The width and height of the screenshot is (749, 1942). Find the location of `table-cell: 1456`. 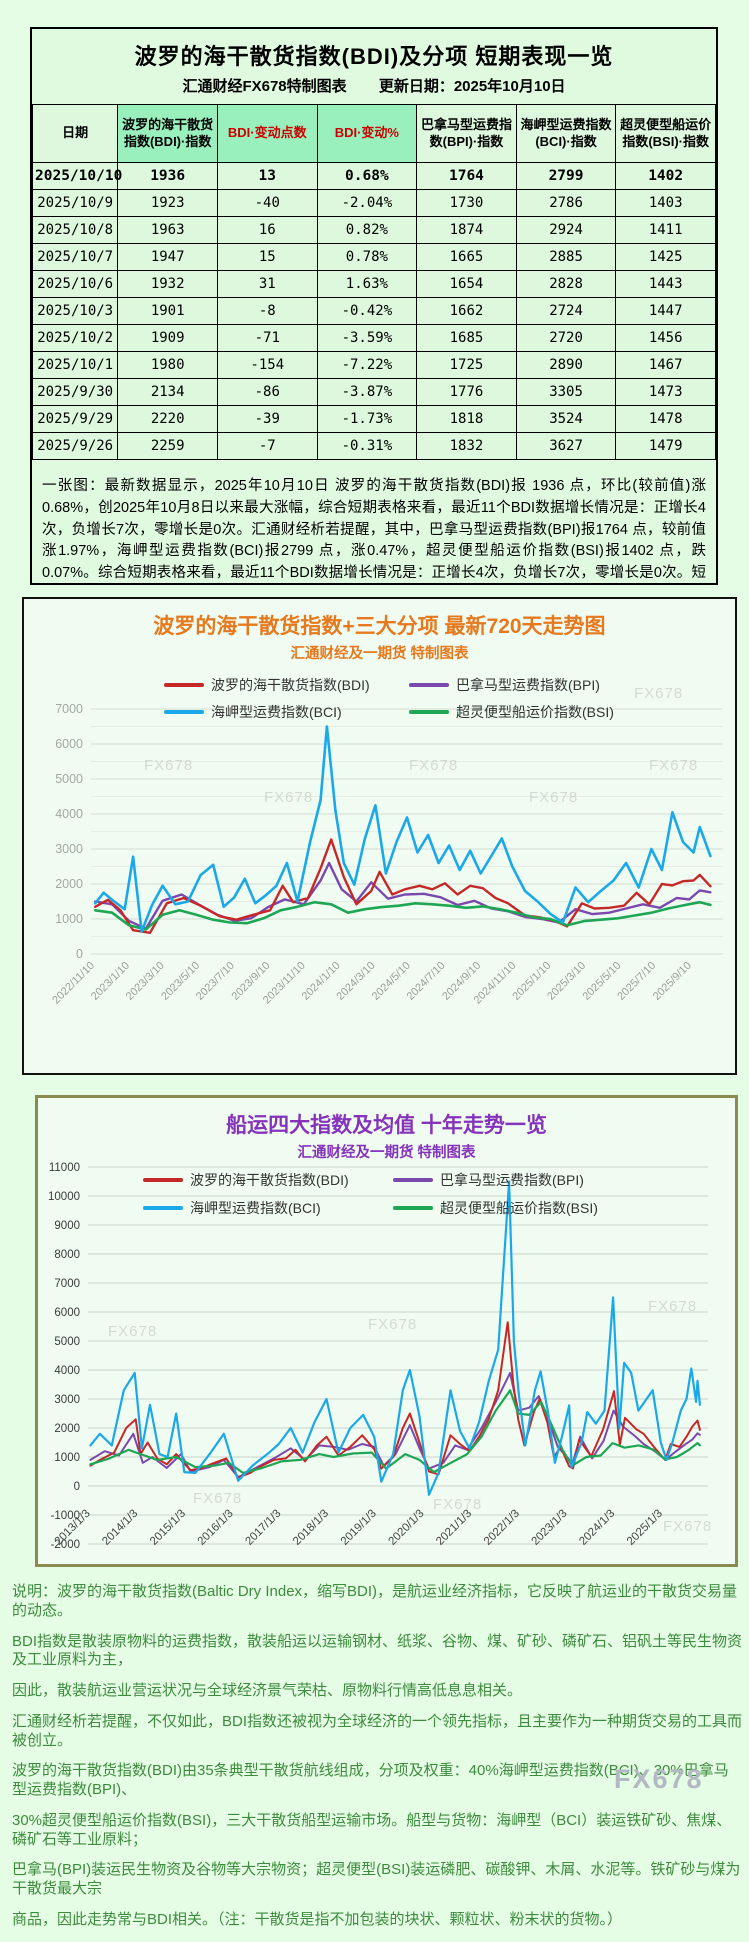

table-cell: 1456 is located at coordinates (665, 338).